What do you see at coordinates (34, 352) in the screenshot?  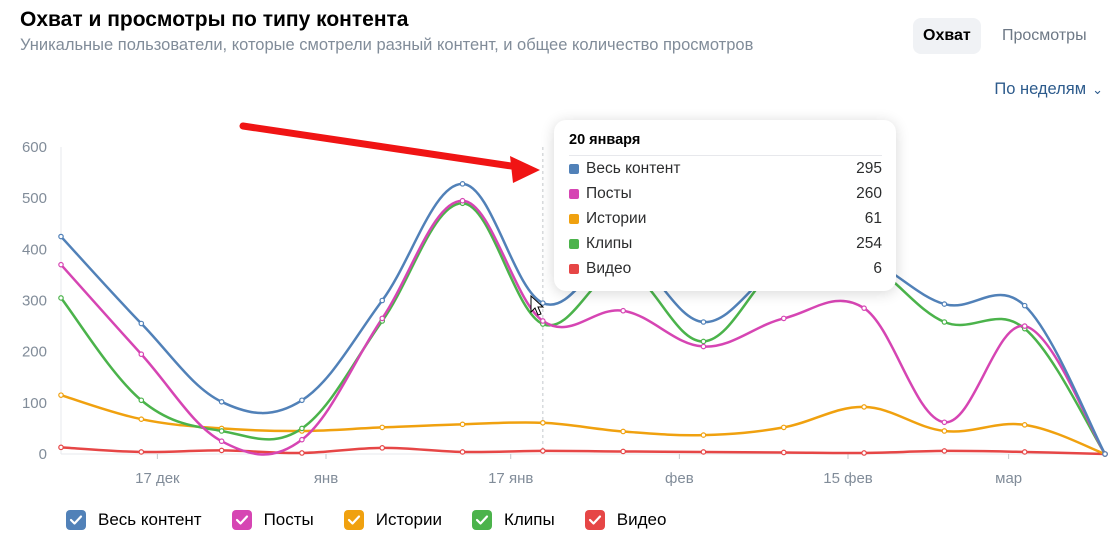 I see `y-tick-label: 200` at bounding box center [34, 352].